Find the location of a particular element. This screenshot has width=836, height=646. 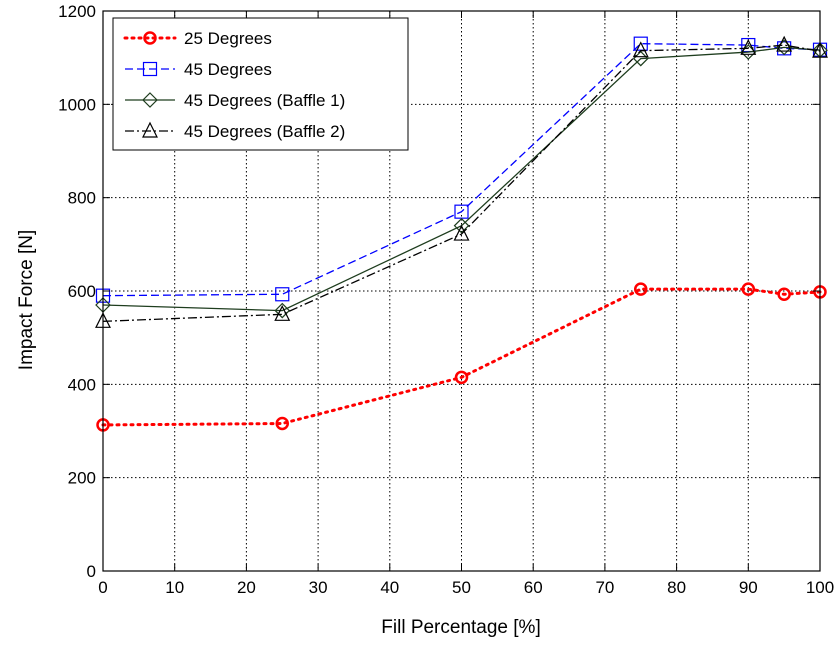

x-tick-label: 50 is located at coordinates (461, 587).